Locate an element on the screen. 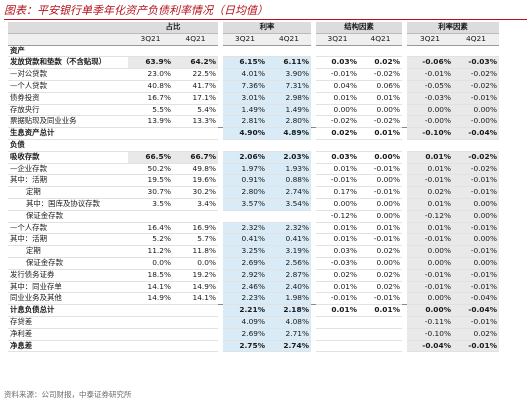  table-cell: -0.04% is located at coordinates (476, 310).